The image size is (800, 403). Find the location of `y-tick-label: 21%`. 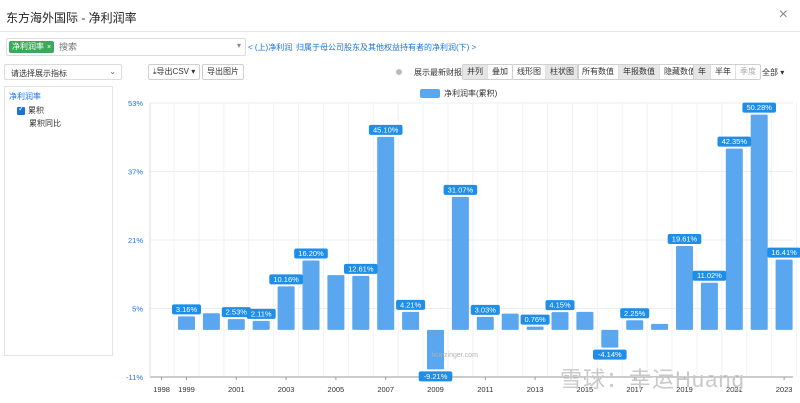

y-tick-label: 21% is located at coordinates (135, 240).